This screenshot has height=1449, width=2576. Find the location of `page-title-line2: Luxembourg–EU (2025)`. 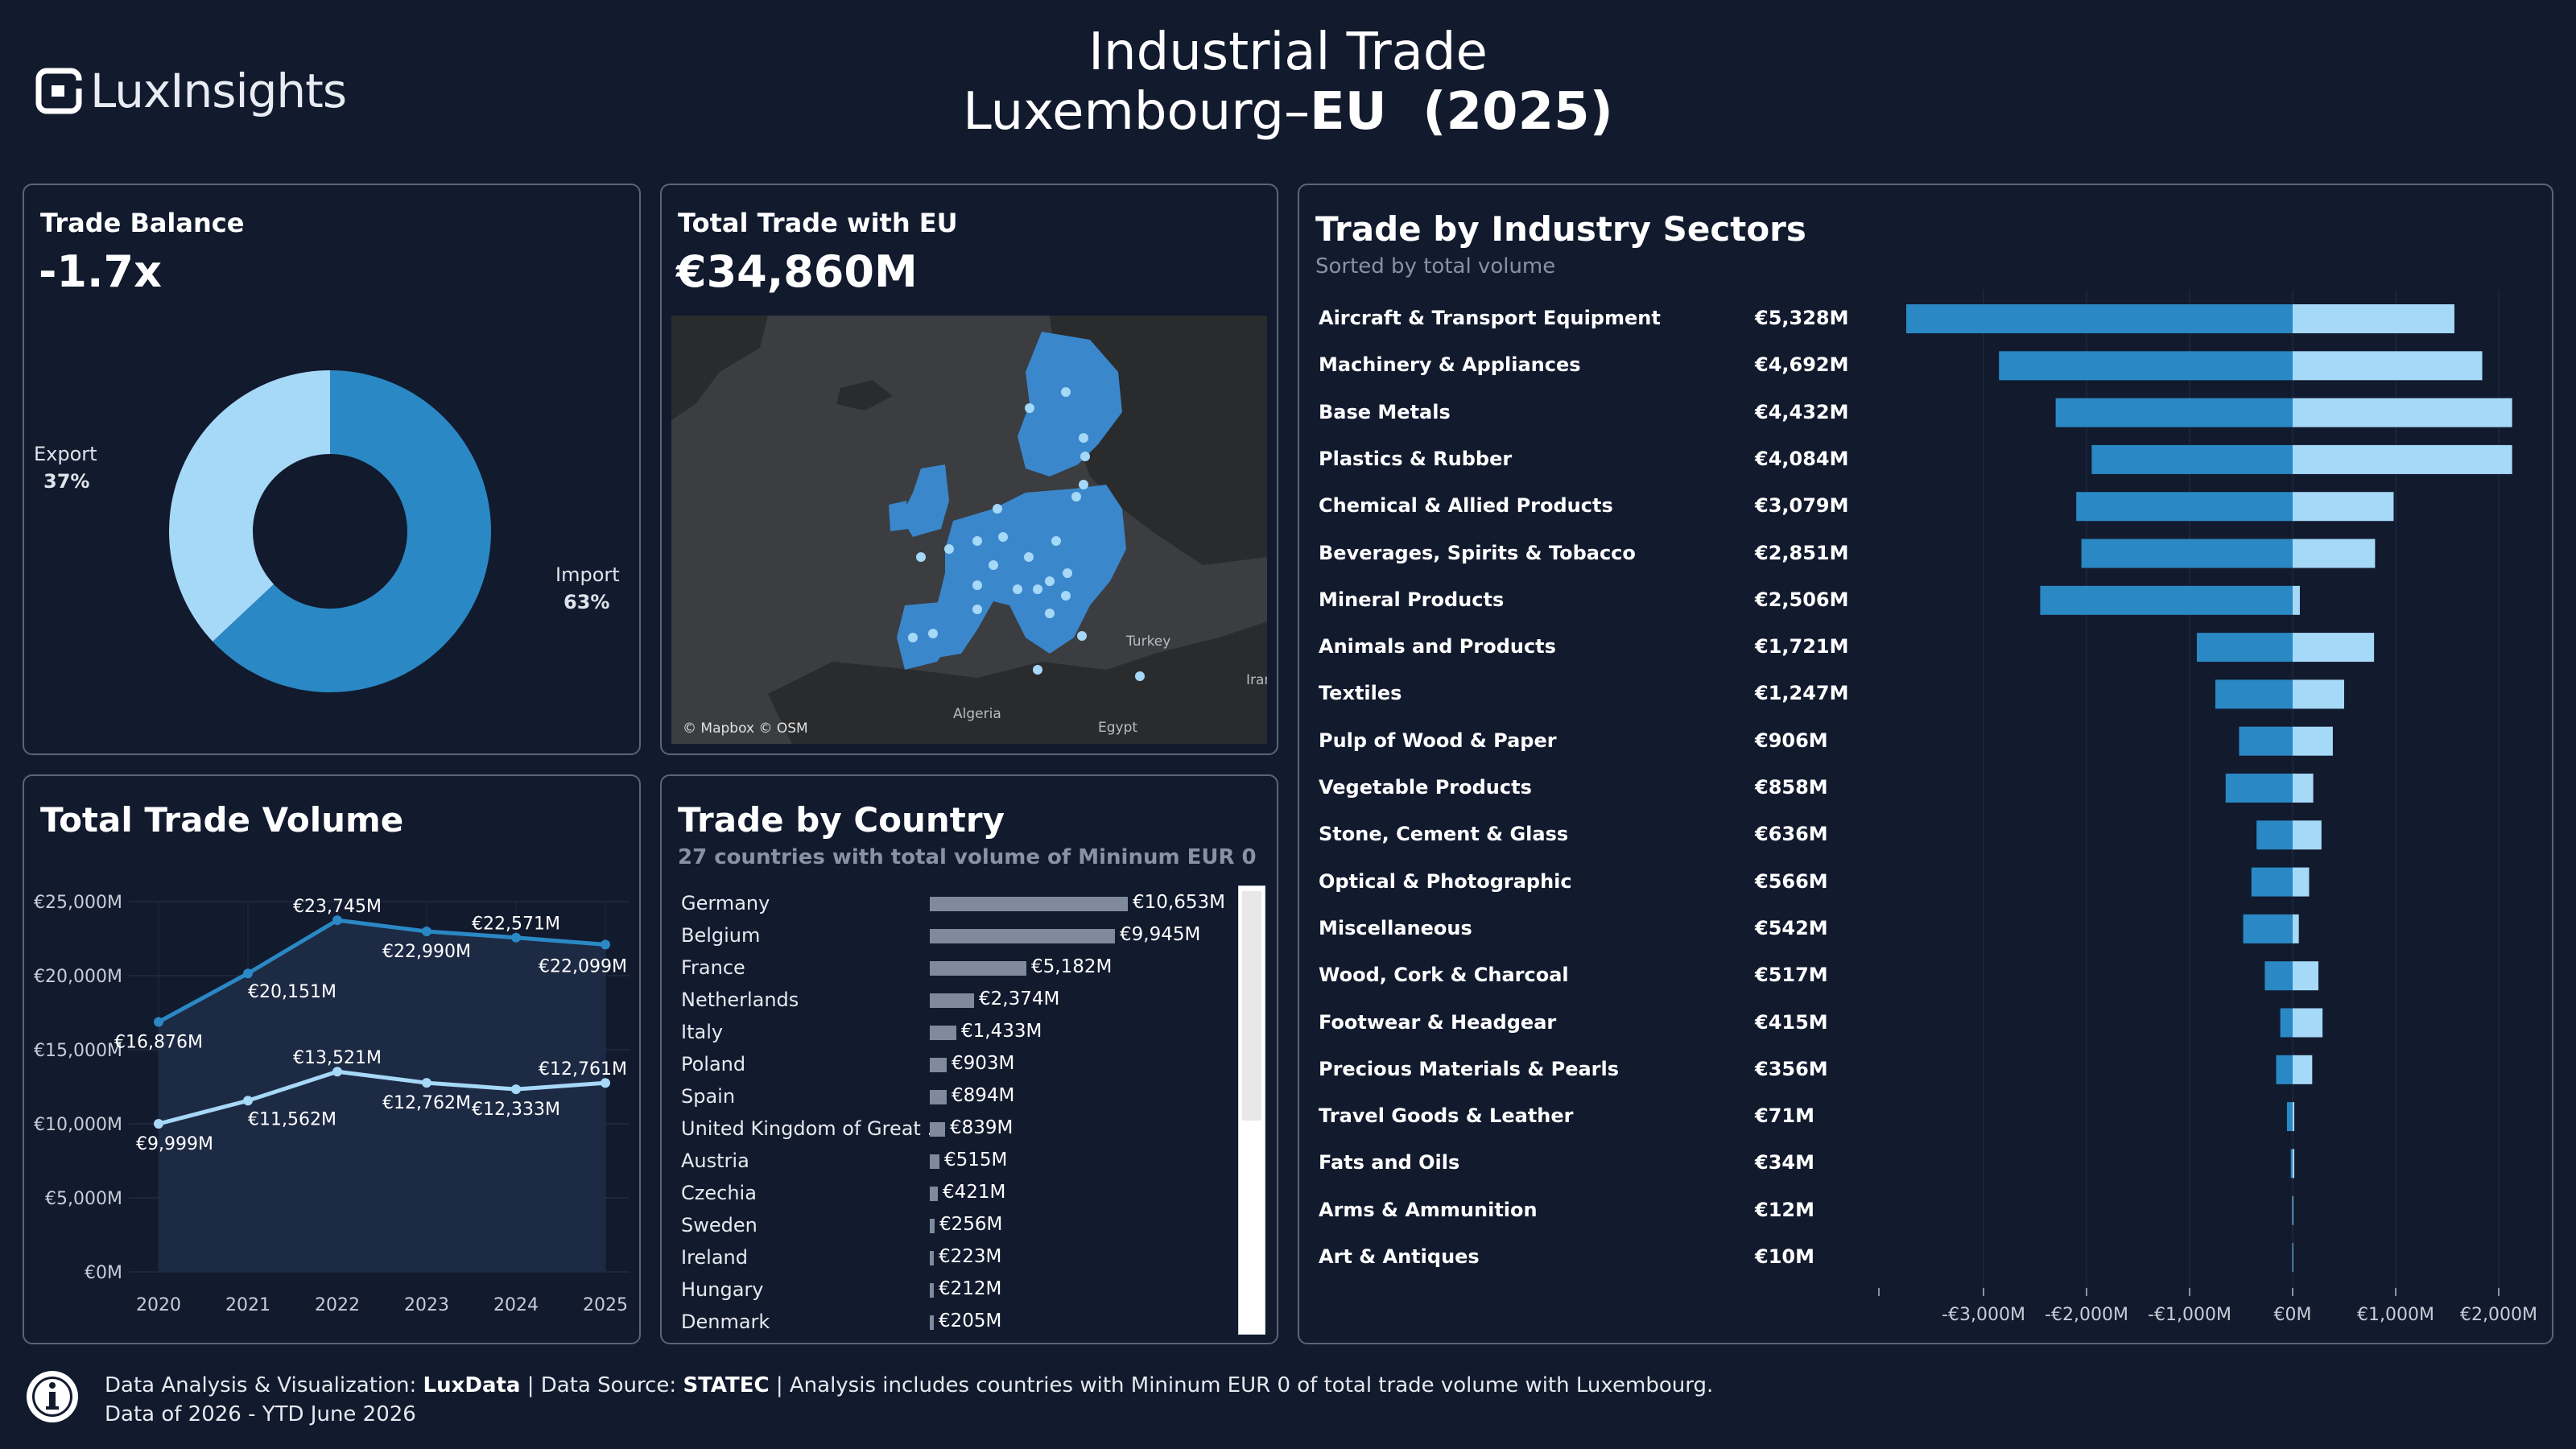

page-title-line2: Luxembourg–EU (2025) is located at coordinates (1288, 112).